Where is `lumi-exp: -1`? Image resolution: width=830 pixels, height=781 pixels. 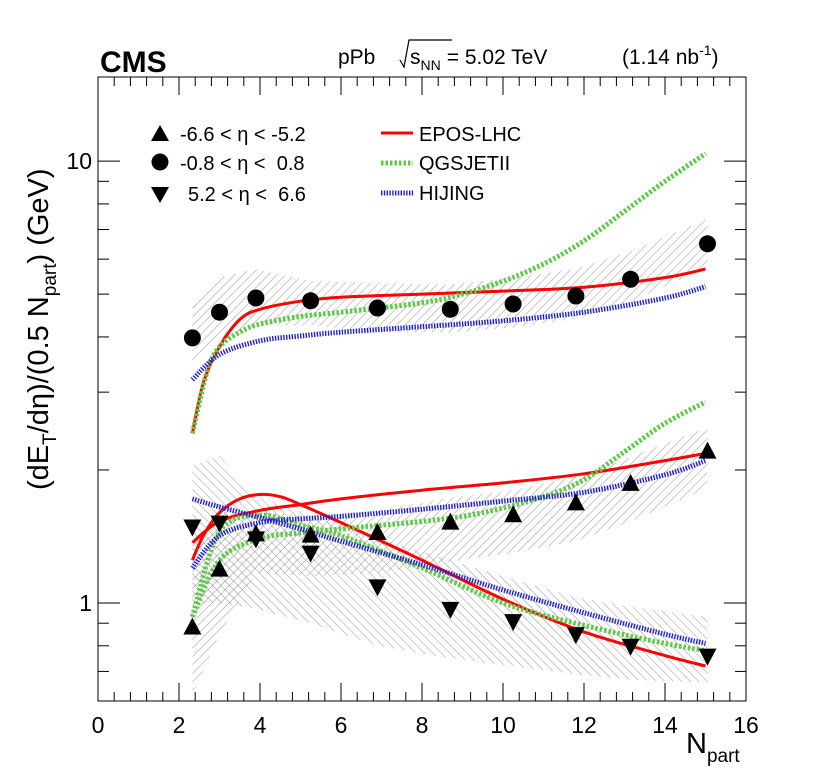 lumi-exp: -1 is located at coordinates (705, 50).